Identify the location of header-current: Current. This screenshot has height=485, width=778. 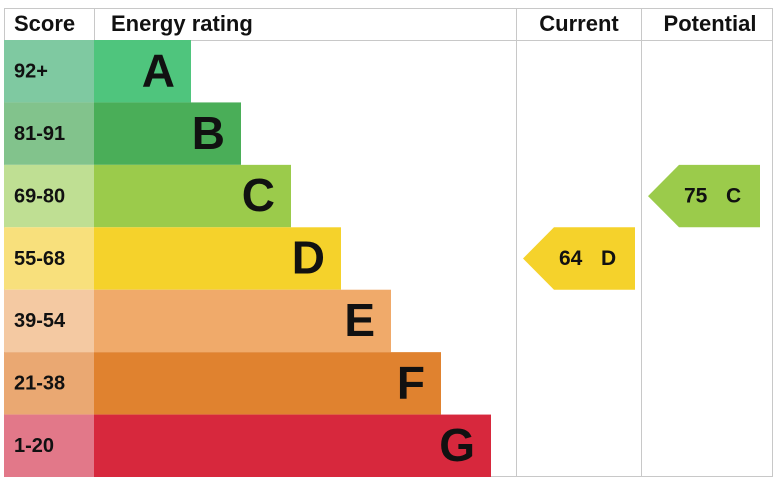
(579, 23).